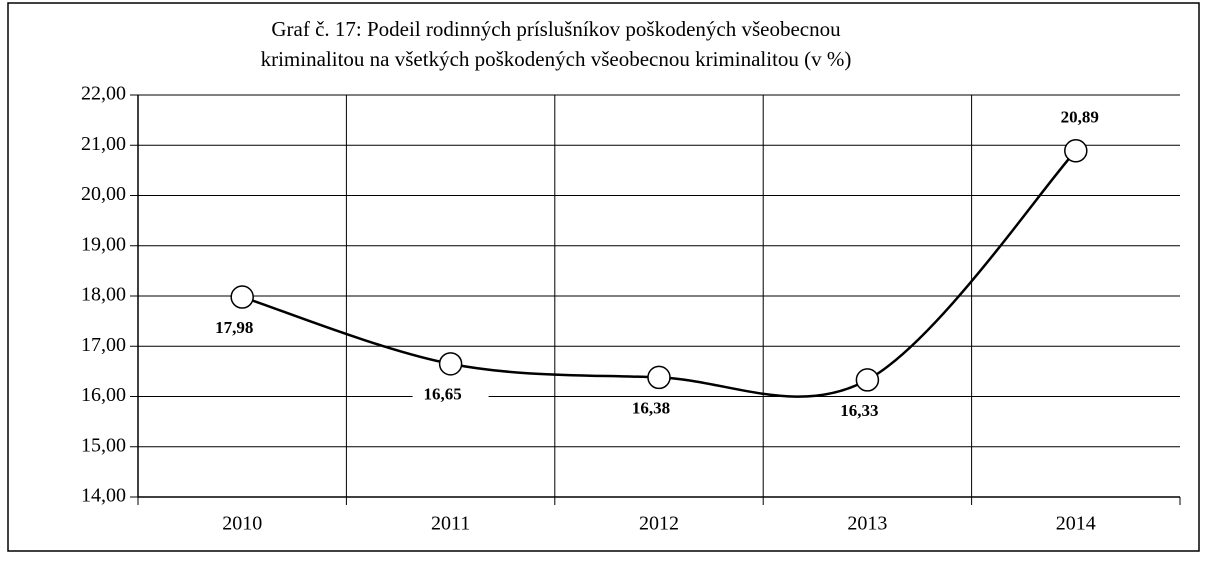 The image size is (1208, 563). Describe the element at coordinates (103, 445) in the screenshot. I see `y-tick-label: 15,00` at that location.